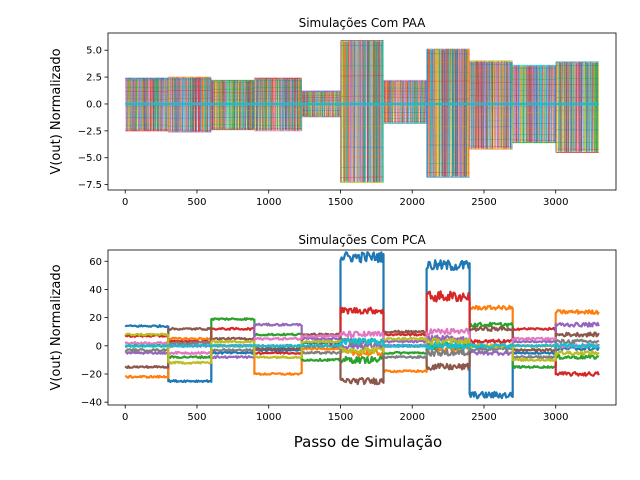 The image size is (640, 480). Describe the element at coordinates (363, 23) in the screenshot. I see `chart-title: Simulações Com PAA` at that location.